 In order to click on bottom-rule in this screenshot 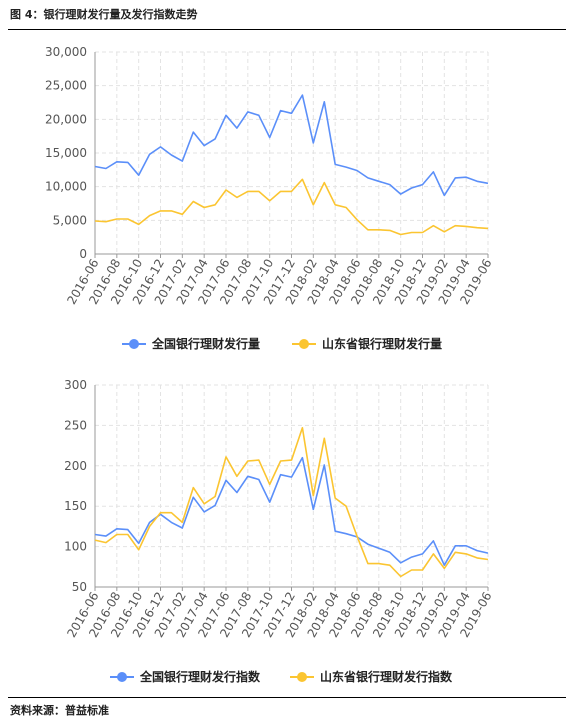, I will do `click(287, 697)`.